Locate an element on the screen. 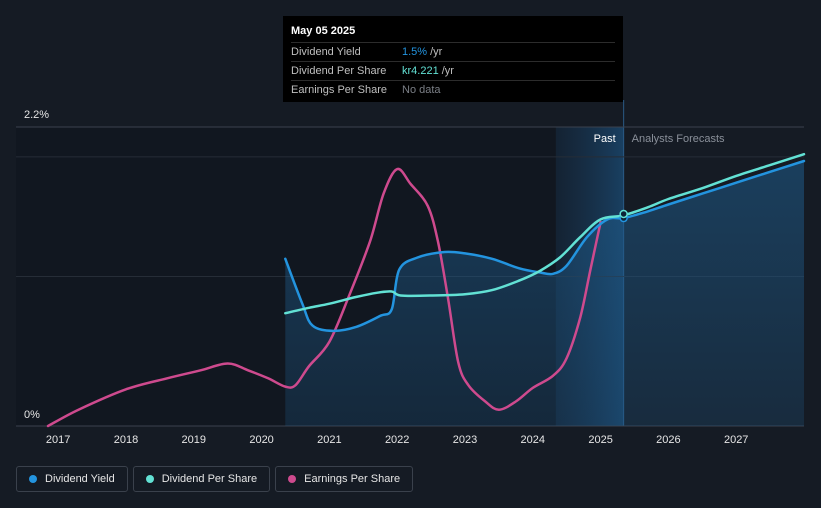 Image resolution: width=821 pixels, height=508 pixels. tooltip-row-earnings-per-share: Earnings Per Share No data is located at coordinates (453, 89).